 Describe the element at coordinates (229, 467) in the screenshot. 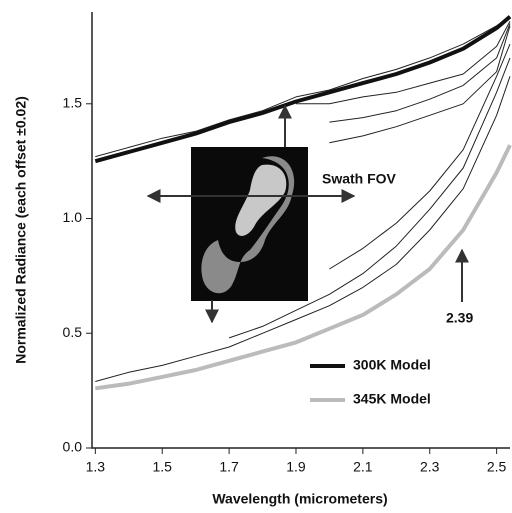

I see `x-tick-label: 1.7` at that location.